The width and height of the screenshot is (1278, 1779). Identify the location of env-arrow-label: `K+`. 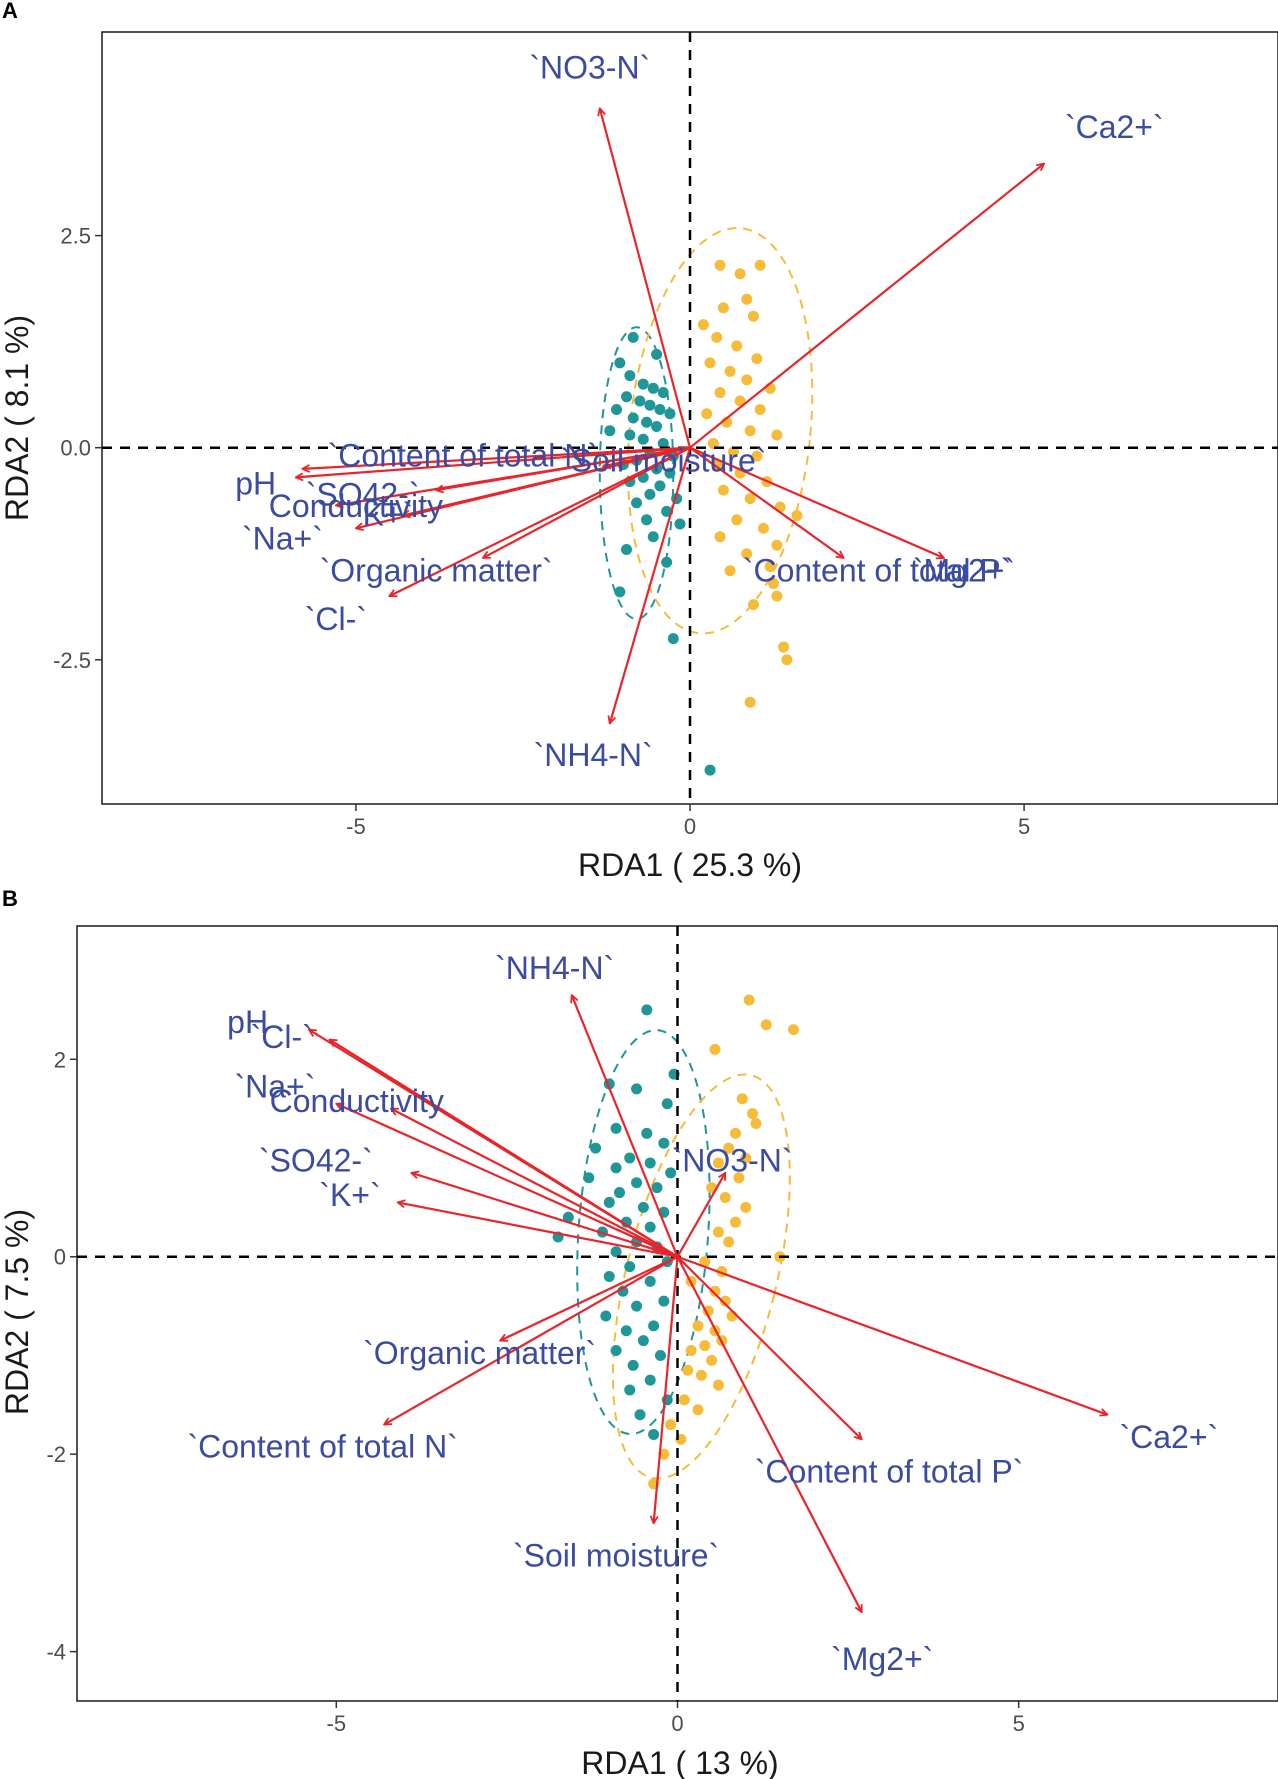
(349, 1195).